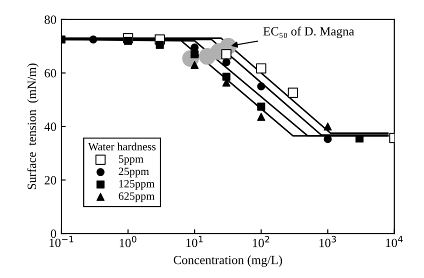 Image resolution: width=424 pixels, height=278 pixels. I want to click on y-tick-label: 0, so click(53, 234).